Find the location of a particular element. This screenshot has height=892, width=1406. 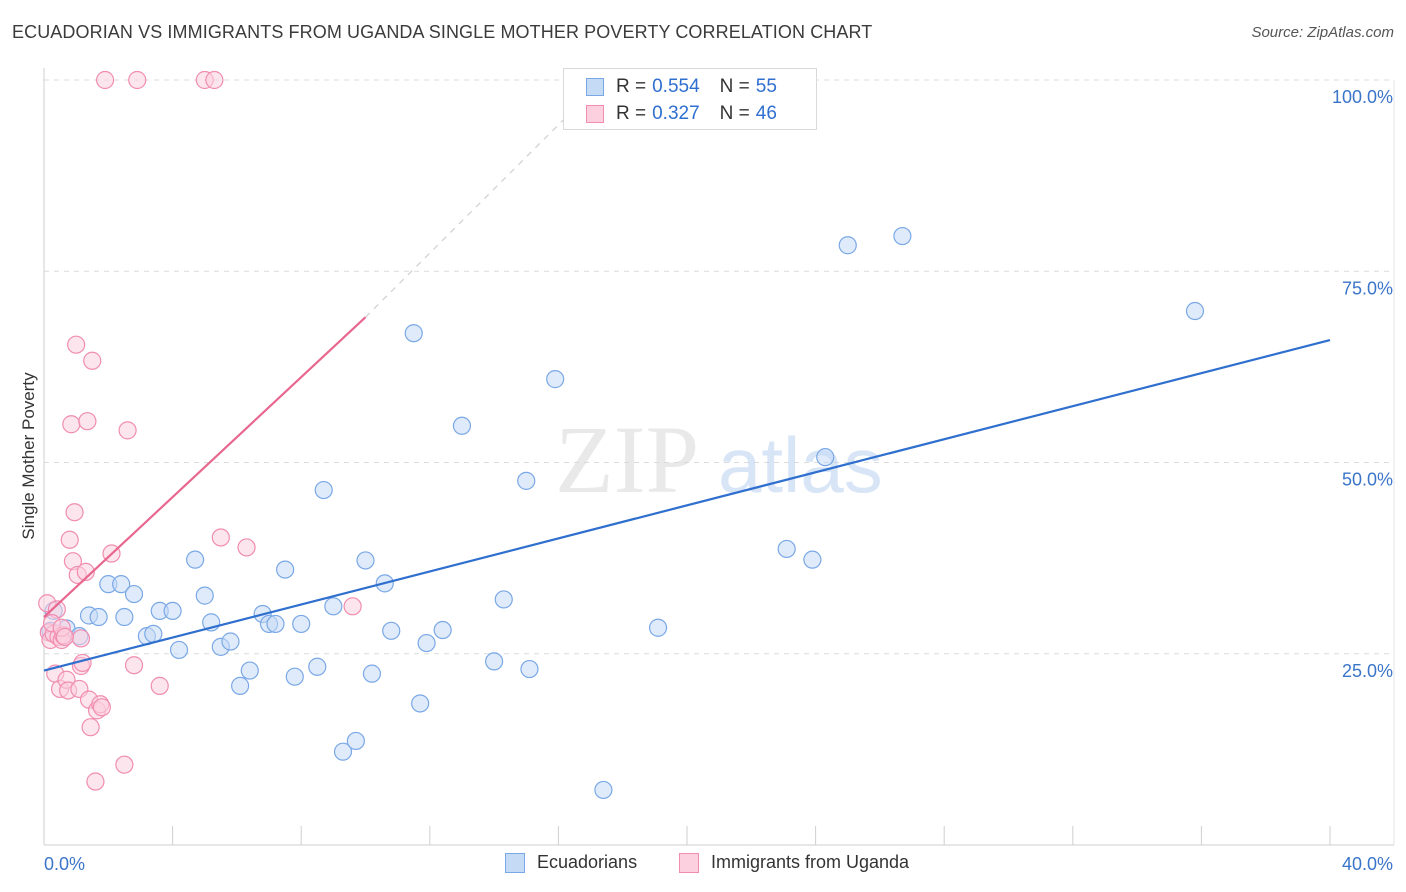

legend-n-value: 55 is located at coordinates (766, 86).